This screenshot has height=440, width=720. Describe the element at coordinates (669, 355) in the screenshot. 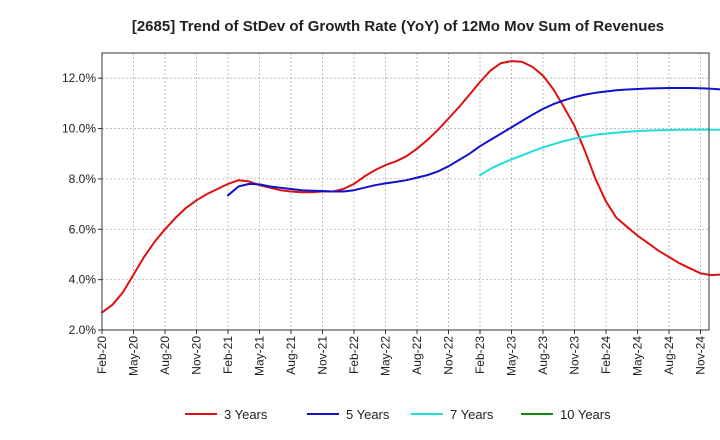

I see `x-tick-label: Aug-24` at that location.